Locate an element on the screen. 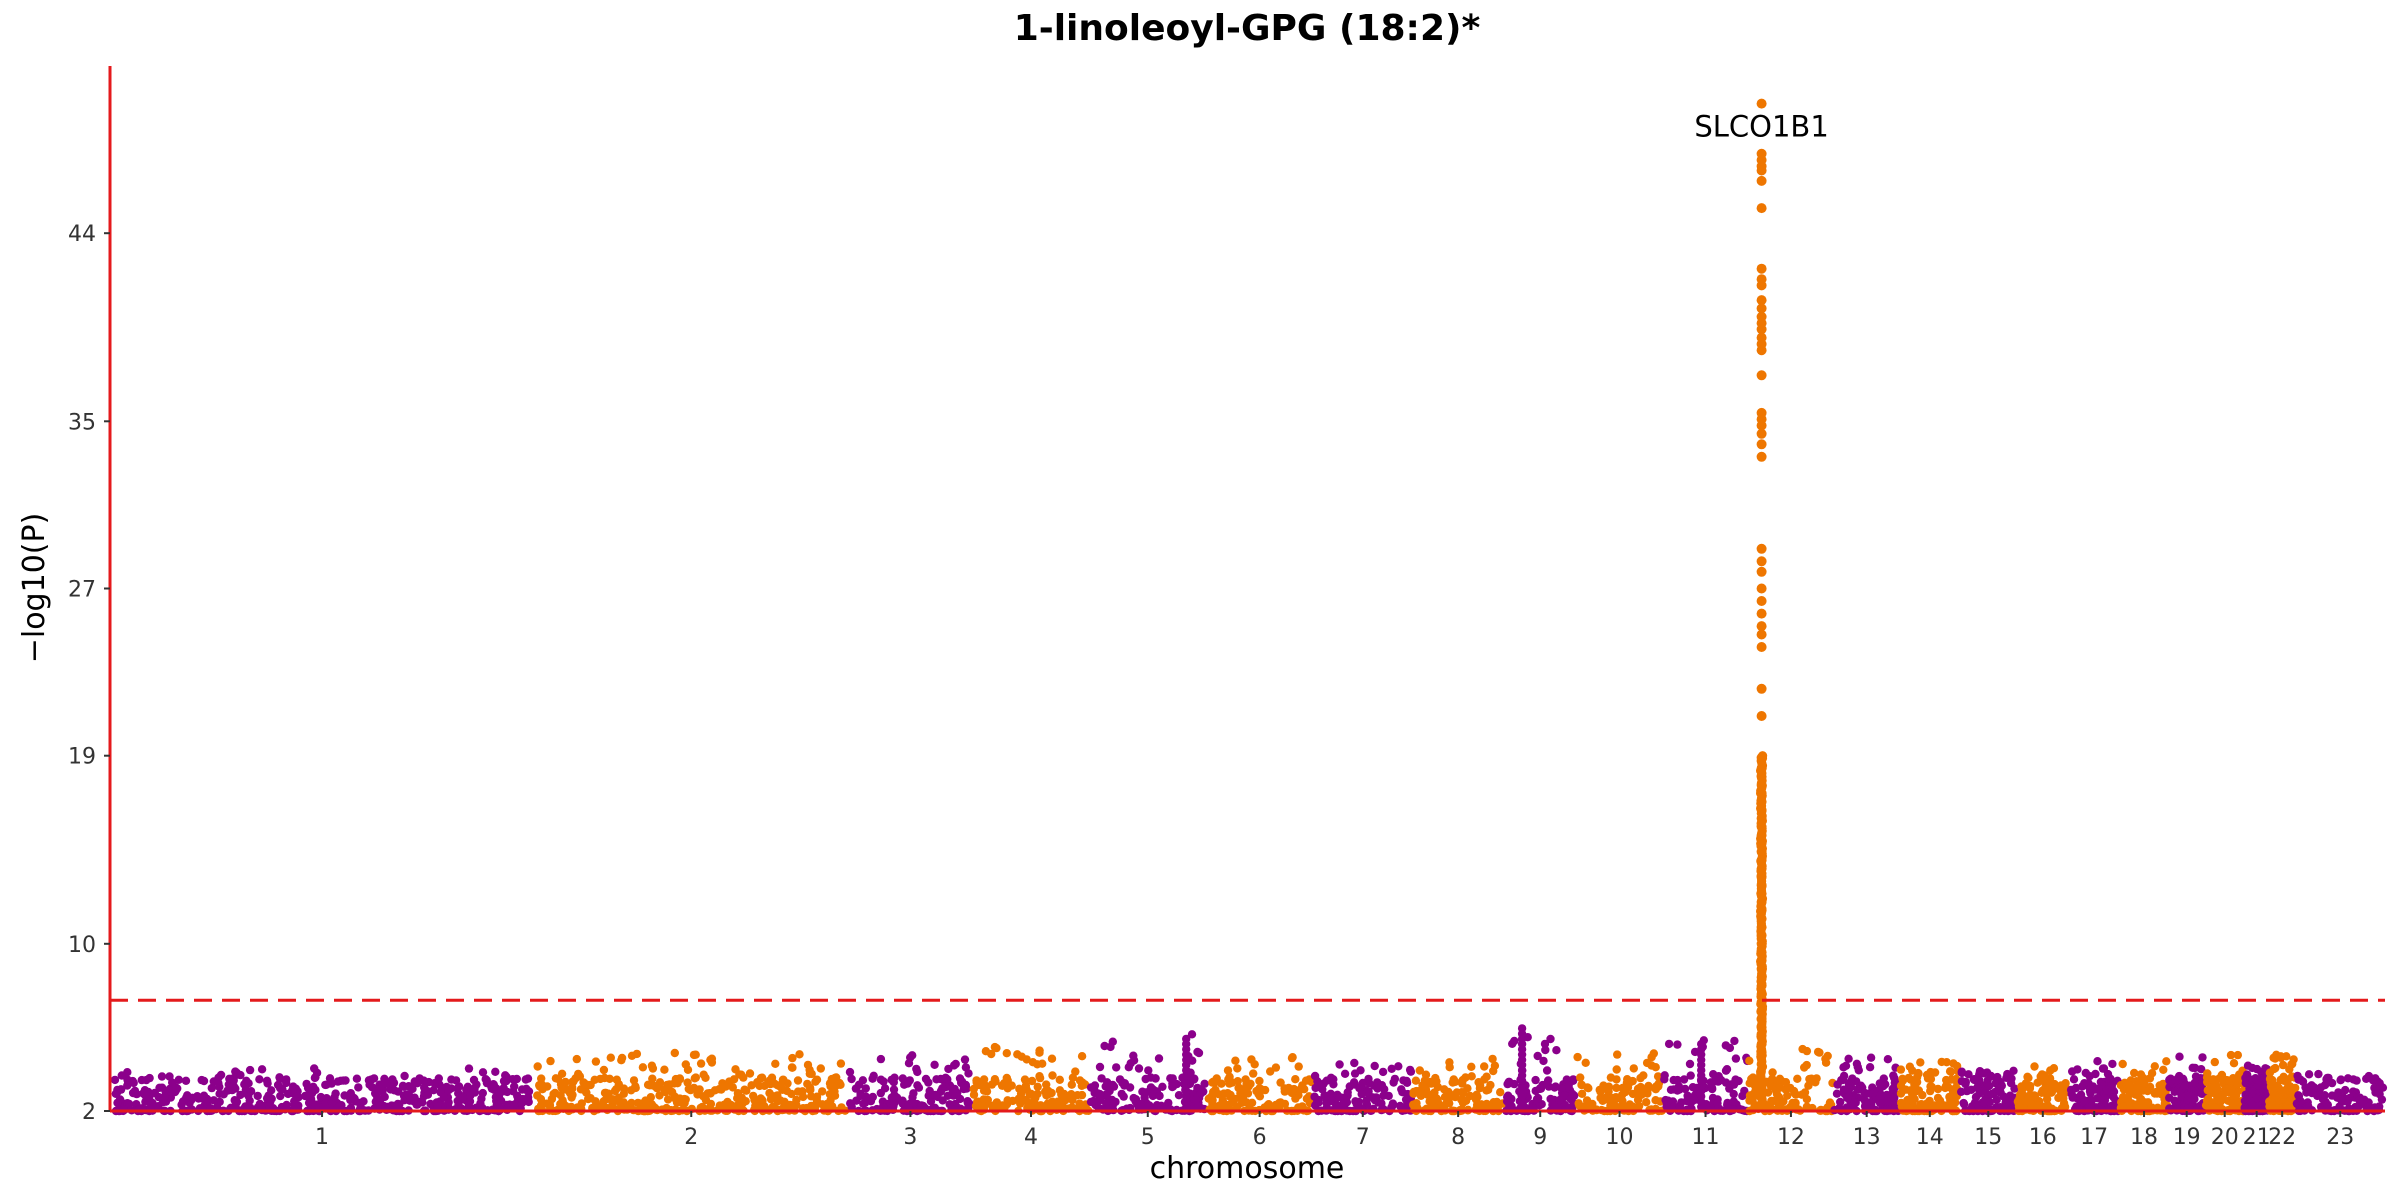  x-tick-label: 8 is located at coordinates (1458, 1137).